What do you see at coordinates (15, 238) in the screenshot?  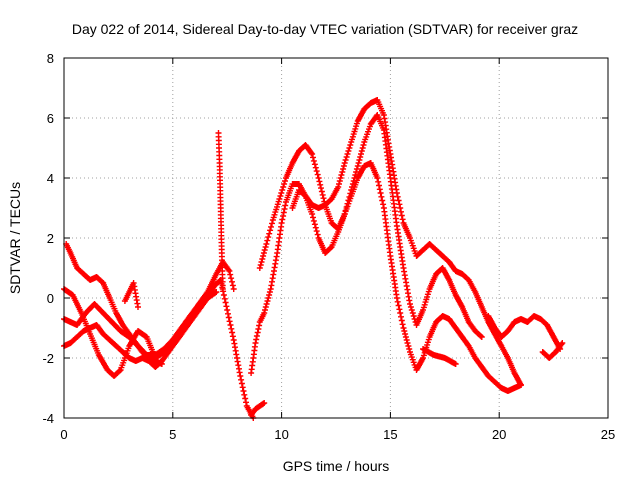 I see `y-axis-label: SDTVAR / TECUs` at bounding box center [15, 238].